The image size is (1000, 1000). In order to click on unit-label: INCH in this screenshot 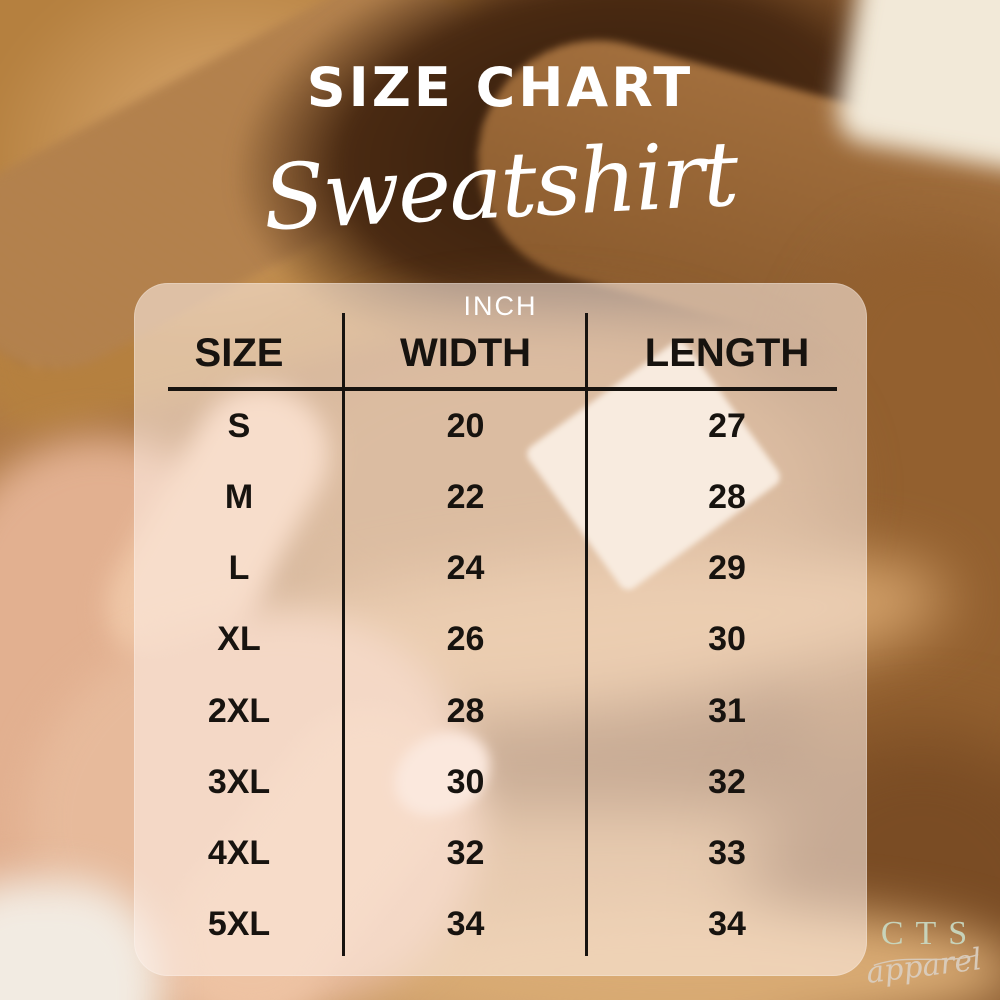, I will do `click(500, 306)`.